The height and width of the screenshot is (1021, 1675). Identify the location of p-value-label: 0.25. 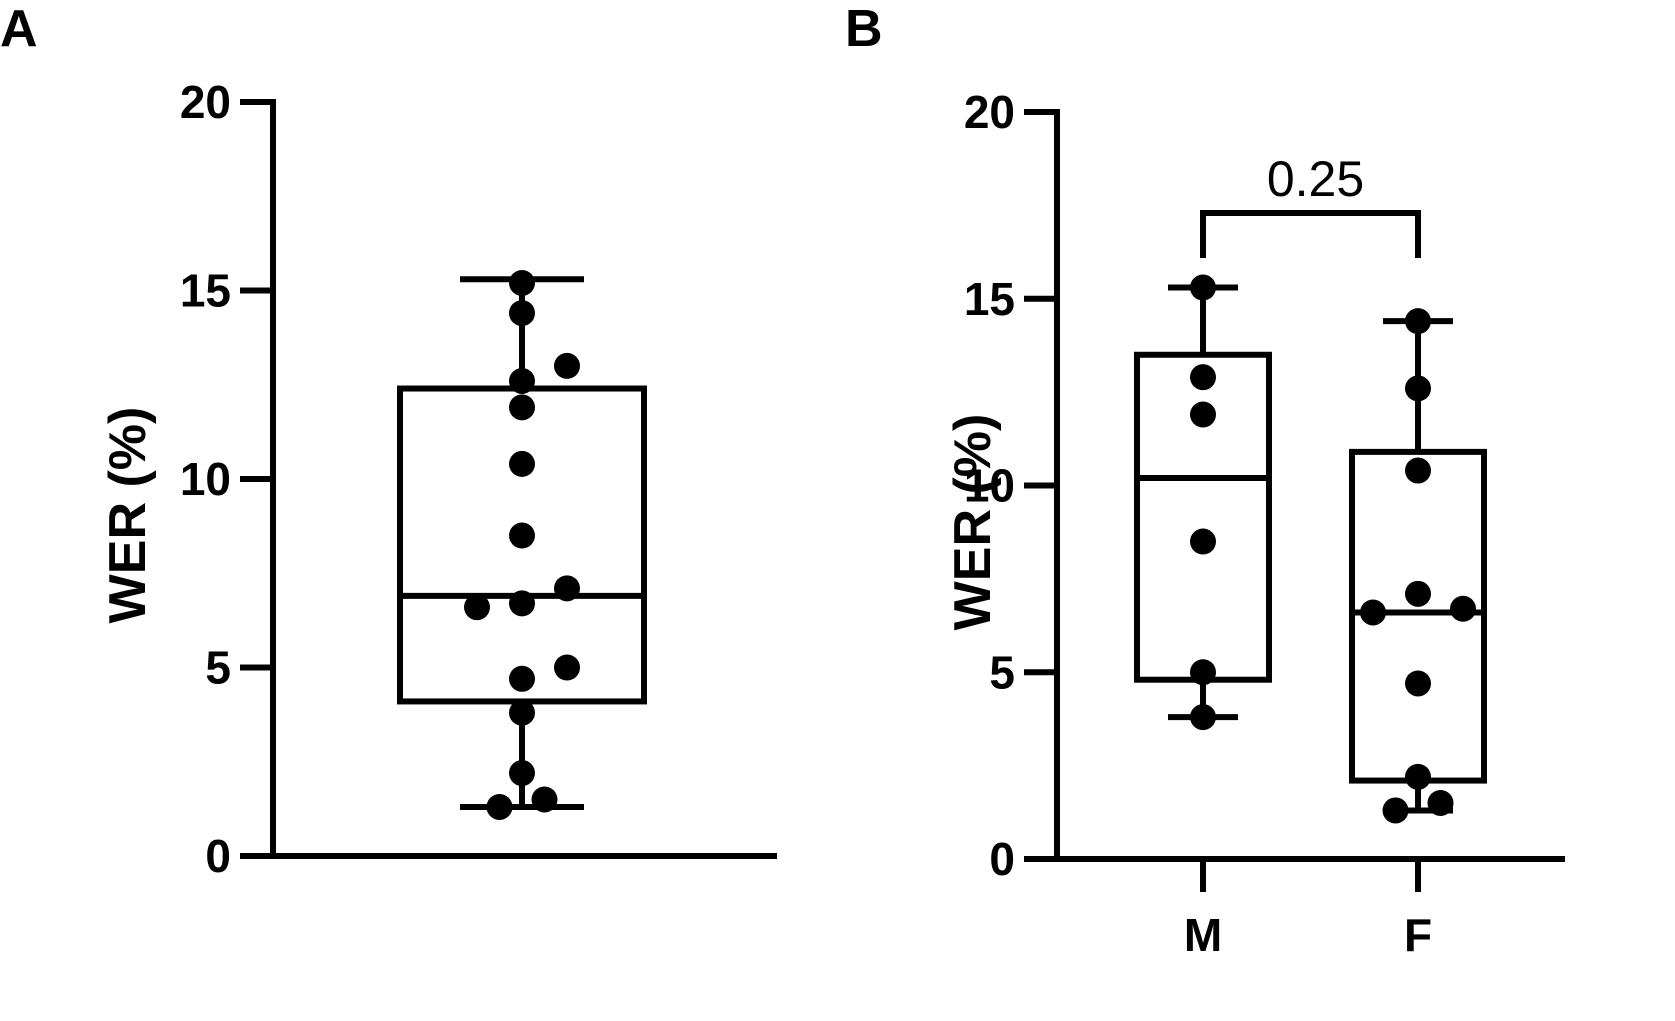
(1315, 179).